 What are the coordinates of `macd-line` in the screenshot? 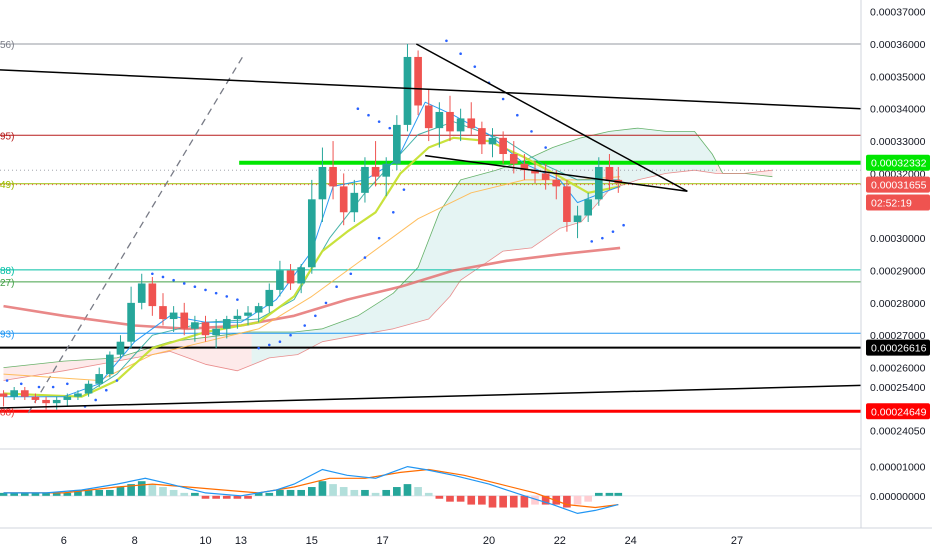 It's located at (311, 490).